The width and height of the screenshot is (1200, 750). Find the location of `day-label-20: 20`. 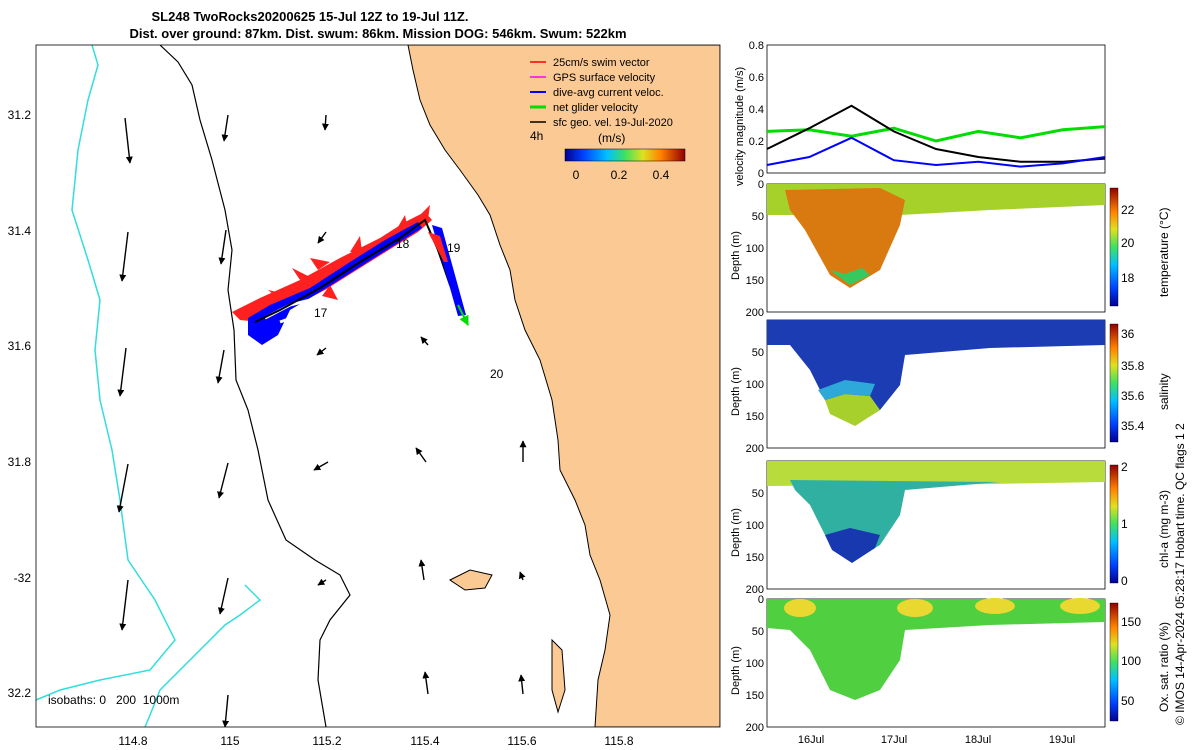

day-label-20: 20 is located at coordinates (497, 374).